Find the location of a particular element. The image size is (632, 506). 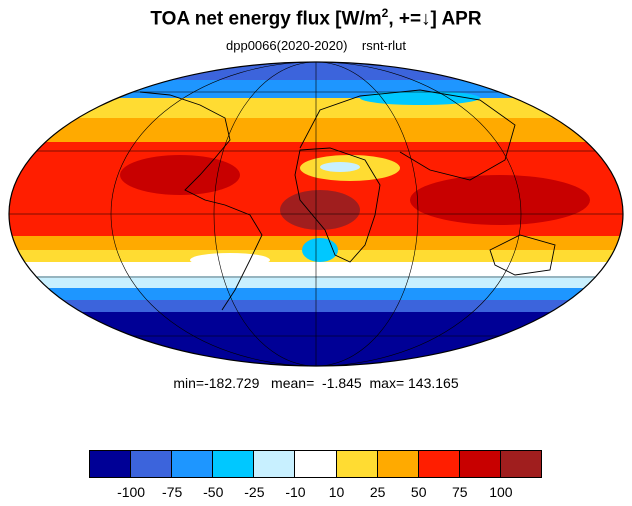

colorbar-tick-label: 75 is located at coordinates (460, 492).